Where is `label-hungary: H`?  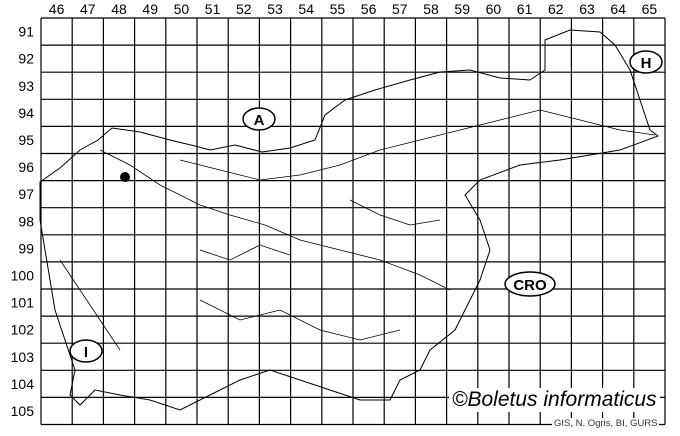 label-hungary: H is located at coordinates (646, 62).